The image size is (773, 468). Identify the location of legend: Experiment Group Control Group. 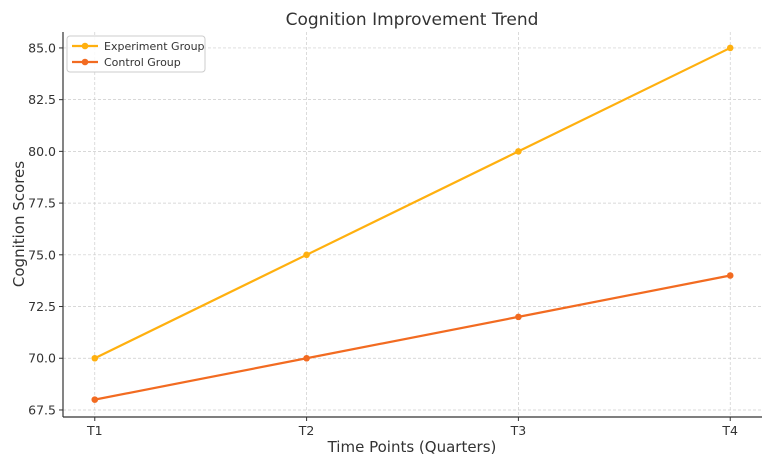
(136, 54).